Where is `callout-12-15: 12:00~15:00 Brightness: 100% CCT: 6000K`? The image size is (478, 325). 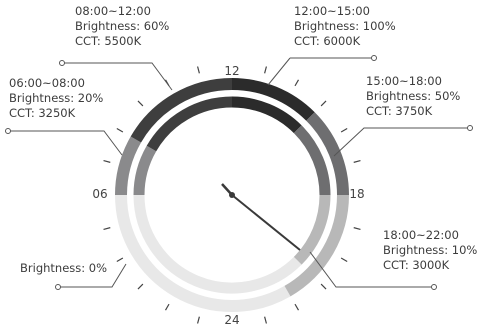
callout-12-15: 12:00~15:00 Brightness: 100% CCT: 6000K is located at coordinates (345, 26).